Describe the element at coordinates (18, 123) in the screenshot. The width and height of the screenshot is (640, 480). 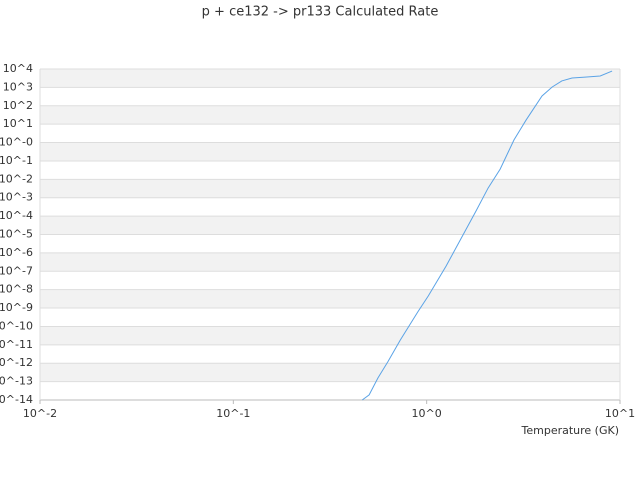
I see `y-tick-label: 10^1` at that location.